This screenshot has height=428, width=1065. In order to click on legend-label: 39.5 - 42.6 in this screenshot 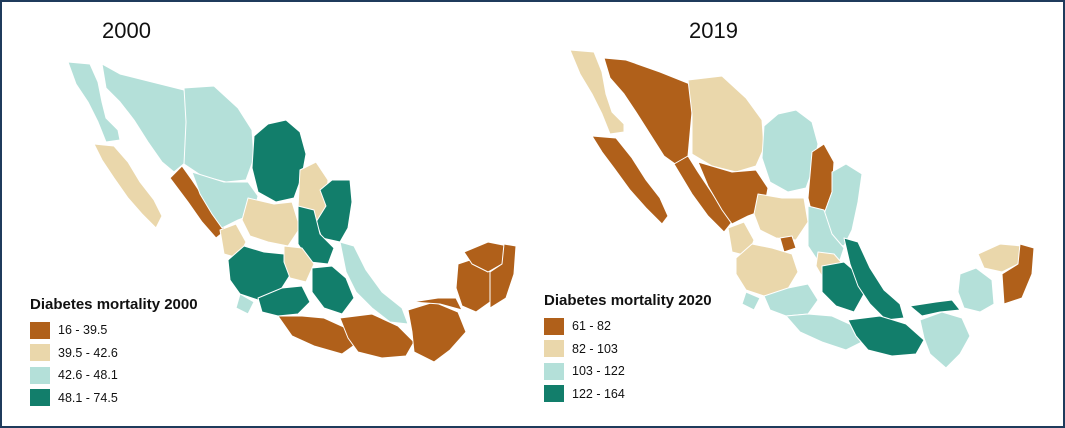, I will do `click(88, 352)`.